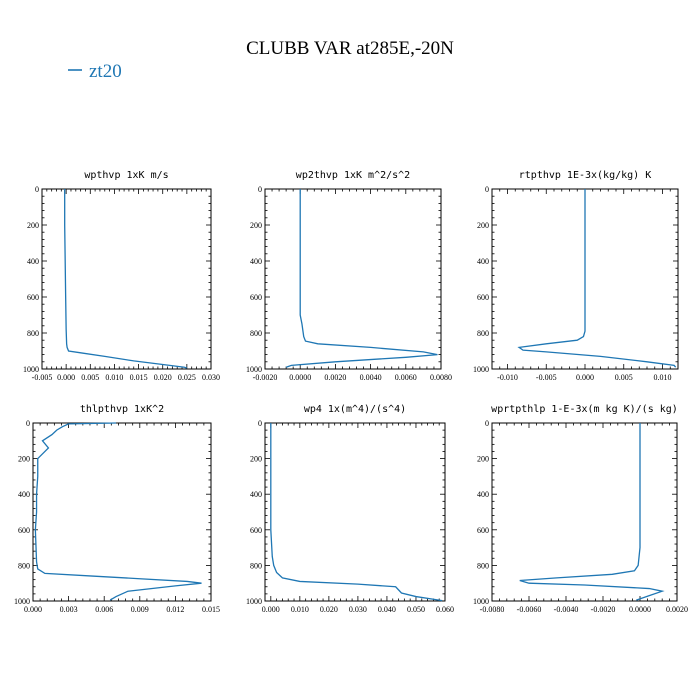 Image resolution: width=700 pixels, height=700 pixels. I want to click on x-tick-label: 0.040, so click(387, 609).